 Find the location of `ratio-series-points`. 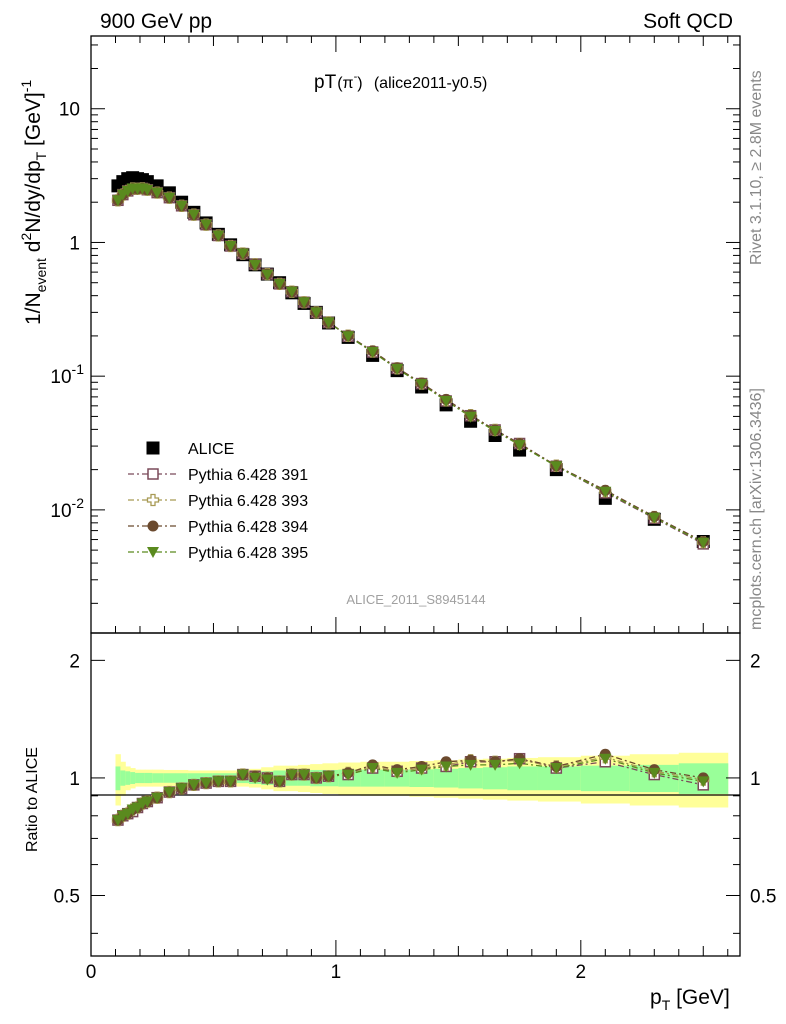

ratio-series-points is located at coordinates (410, 787).